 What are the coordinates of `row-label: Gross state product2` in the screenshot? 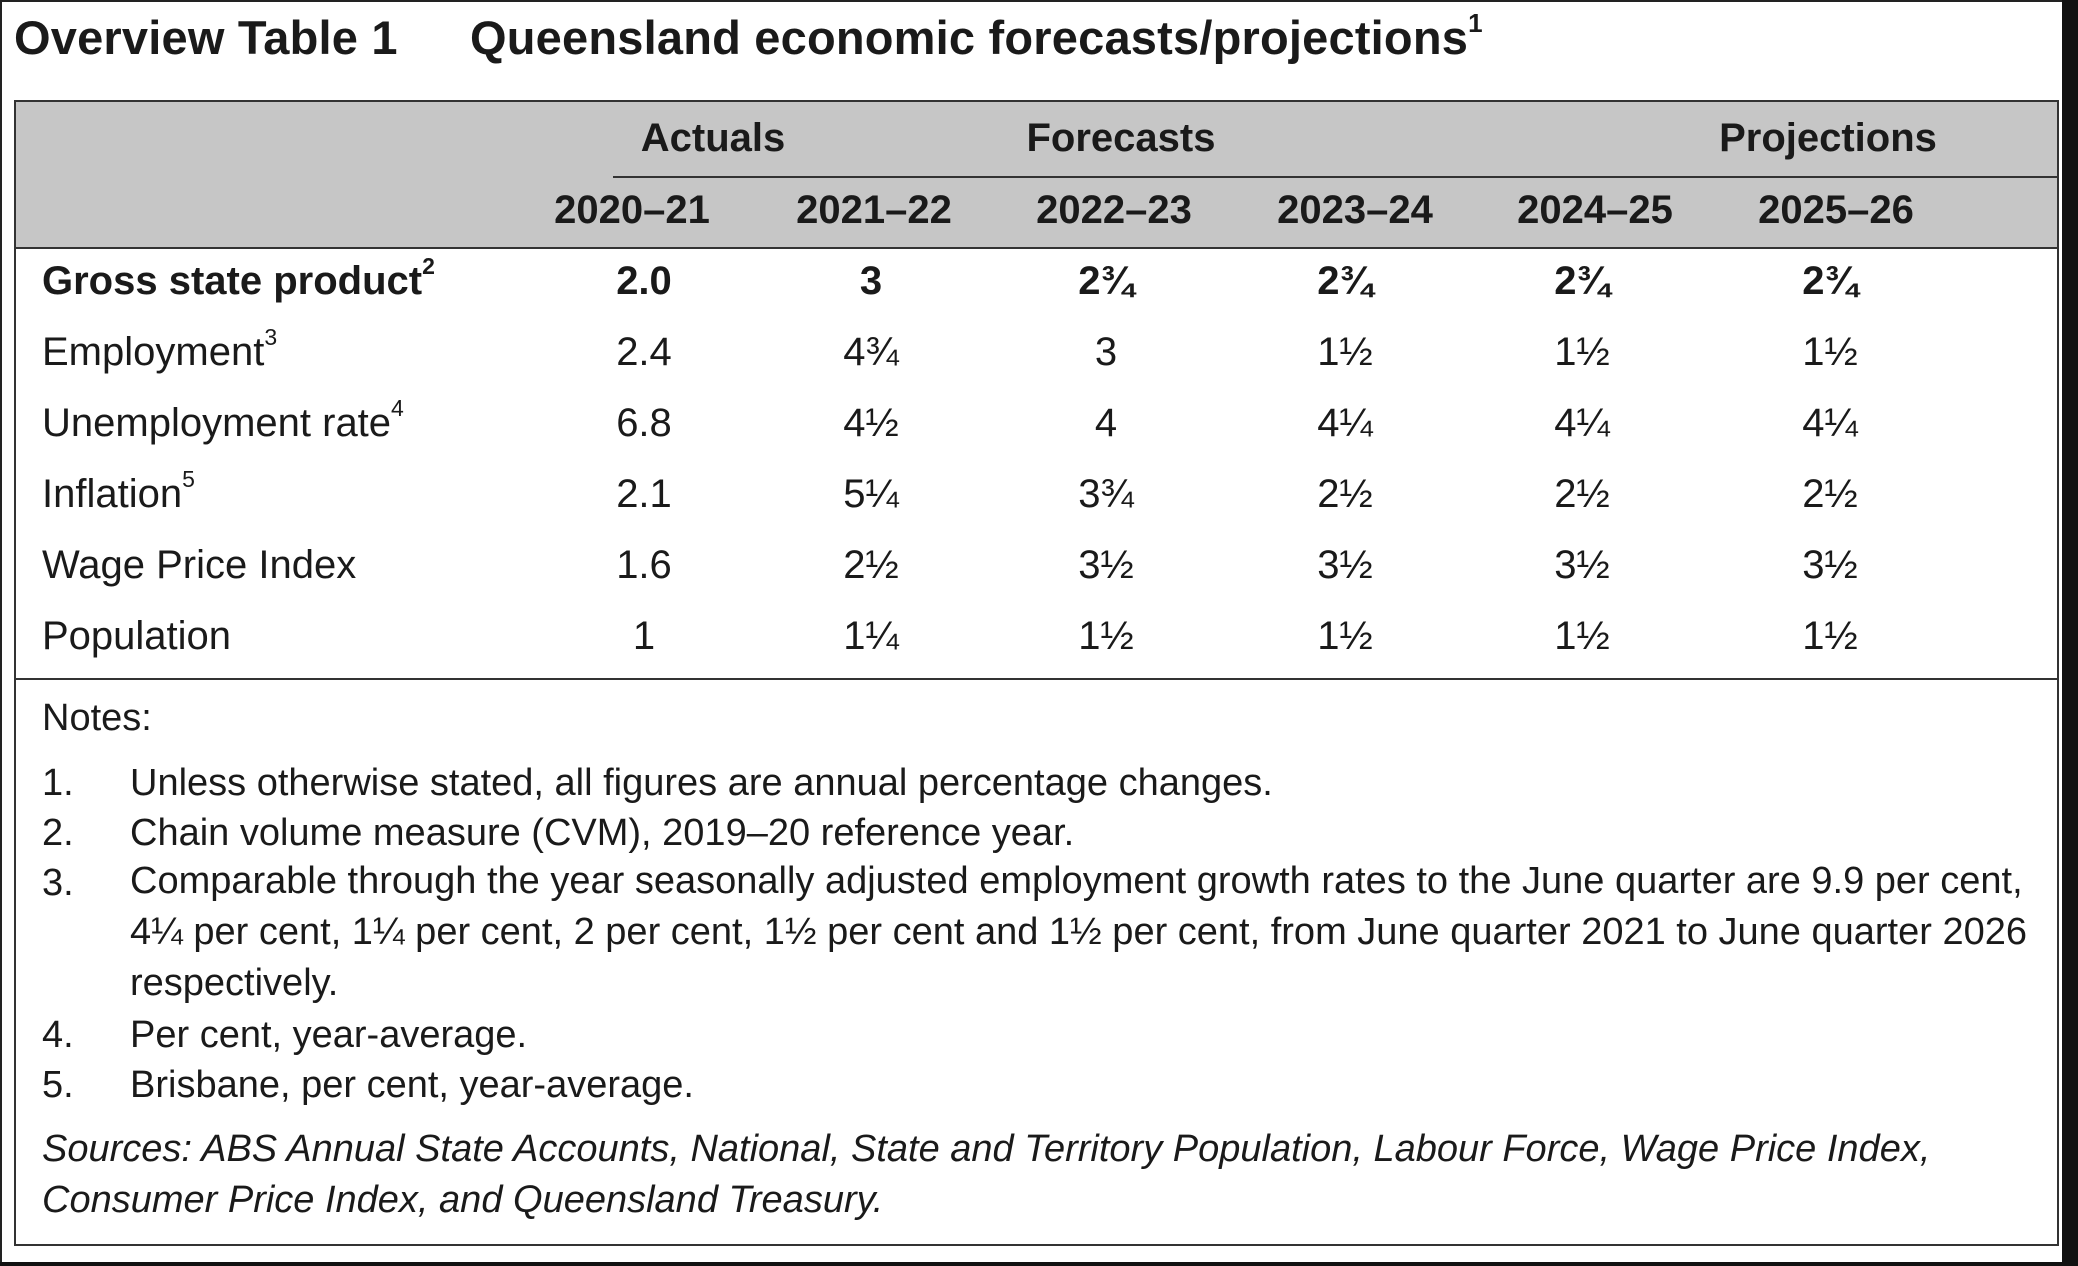 It's located at (238, 278).